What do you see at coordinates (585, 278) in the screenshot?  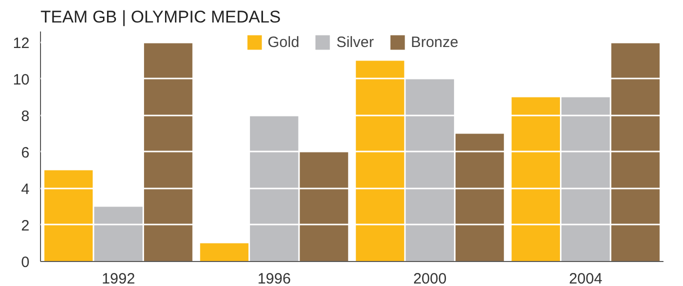 I see `x-tick-label: 2004` at bounding box center [585, 278].